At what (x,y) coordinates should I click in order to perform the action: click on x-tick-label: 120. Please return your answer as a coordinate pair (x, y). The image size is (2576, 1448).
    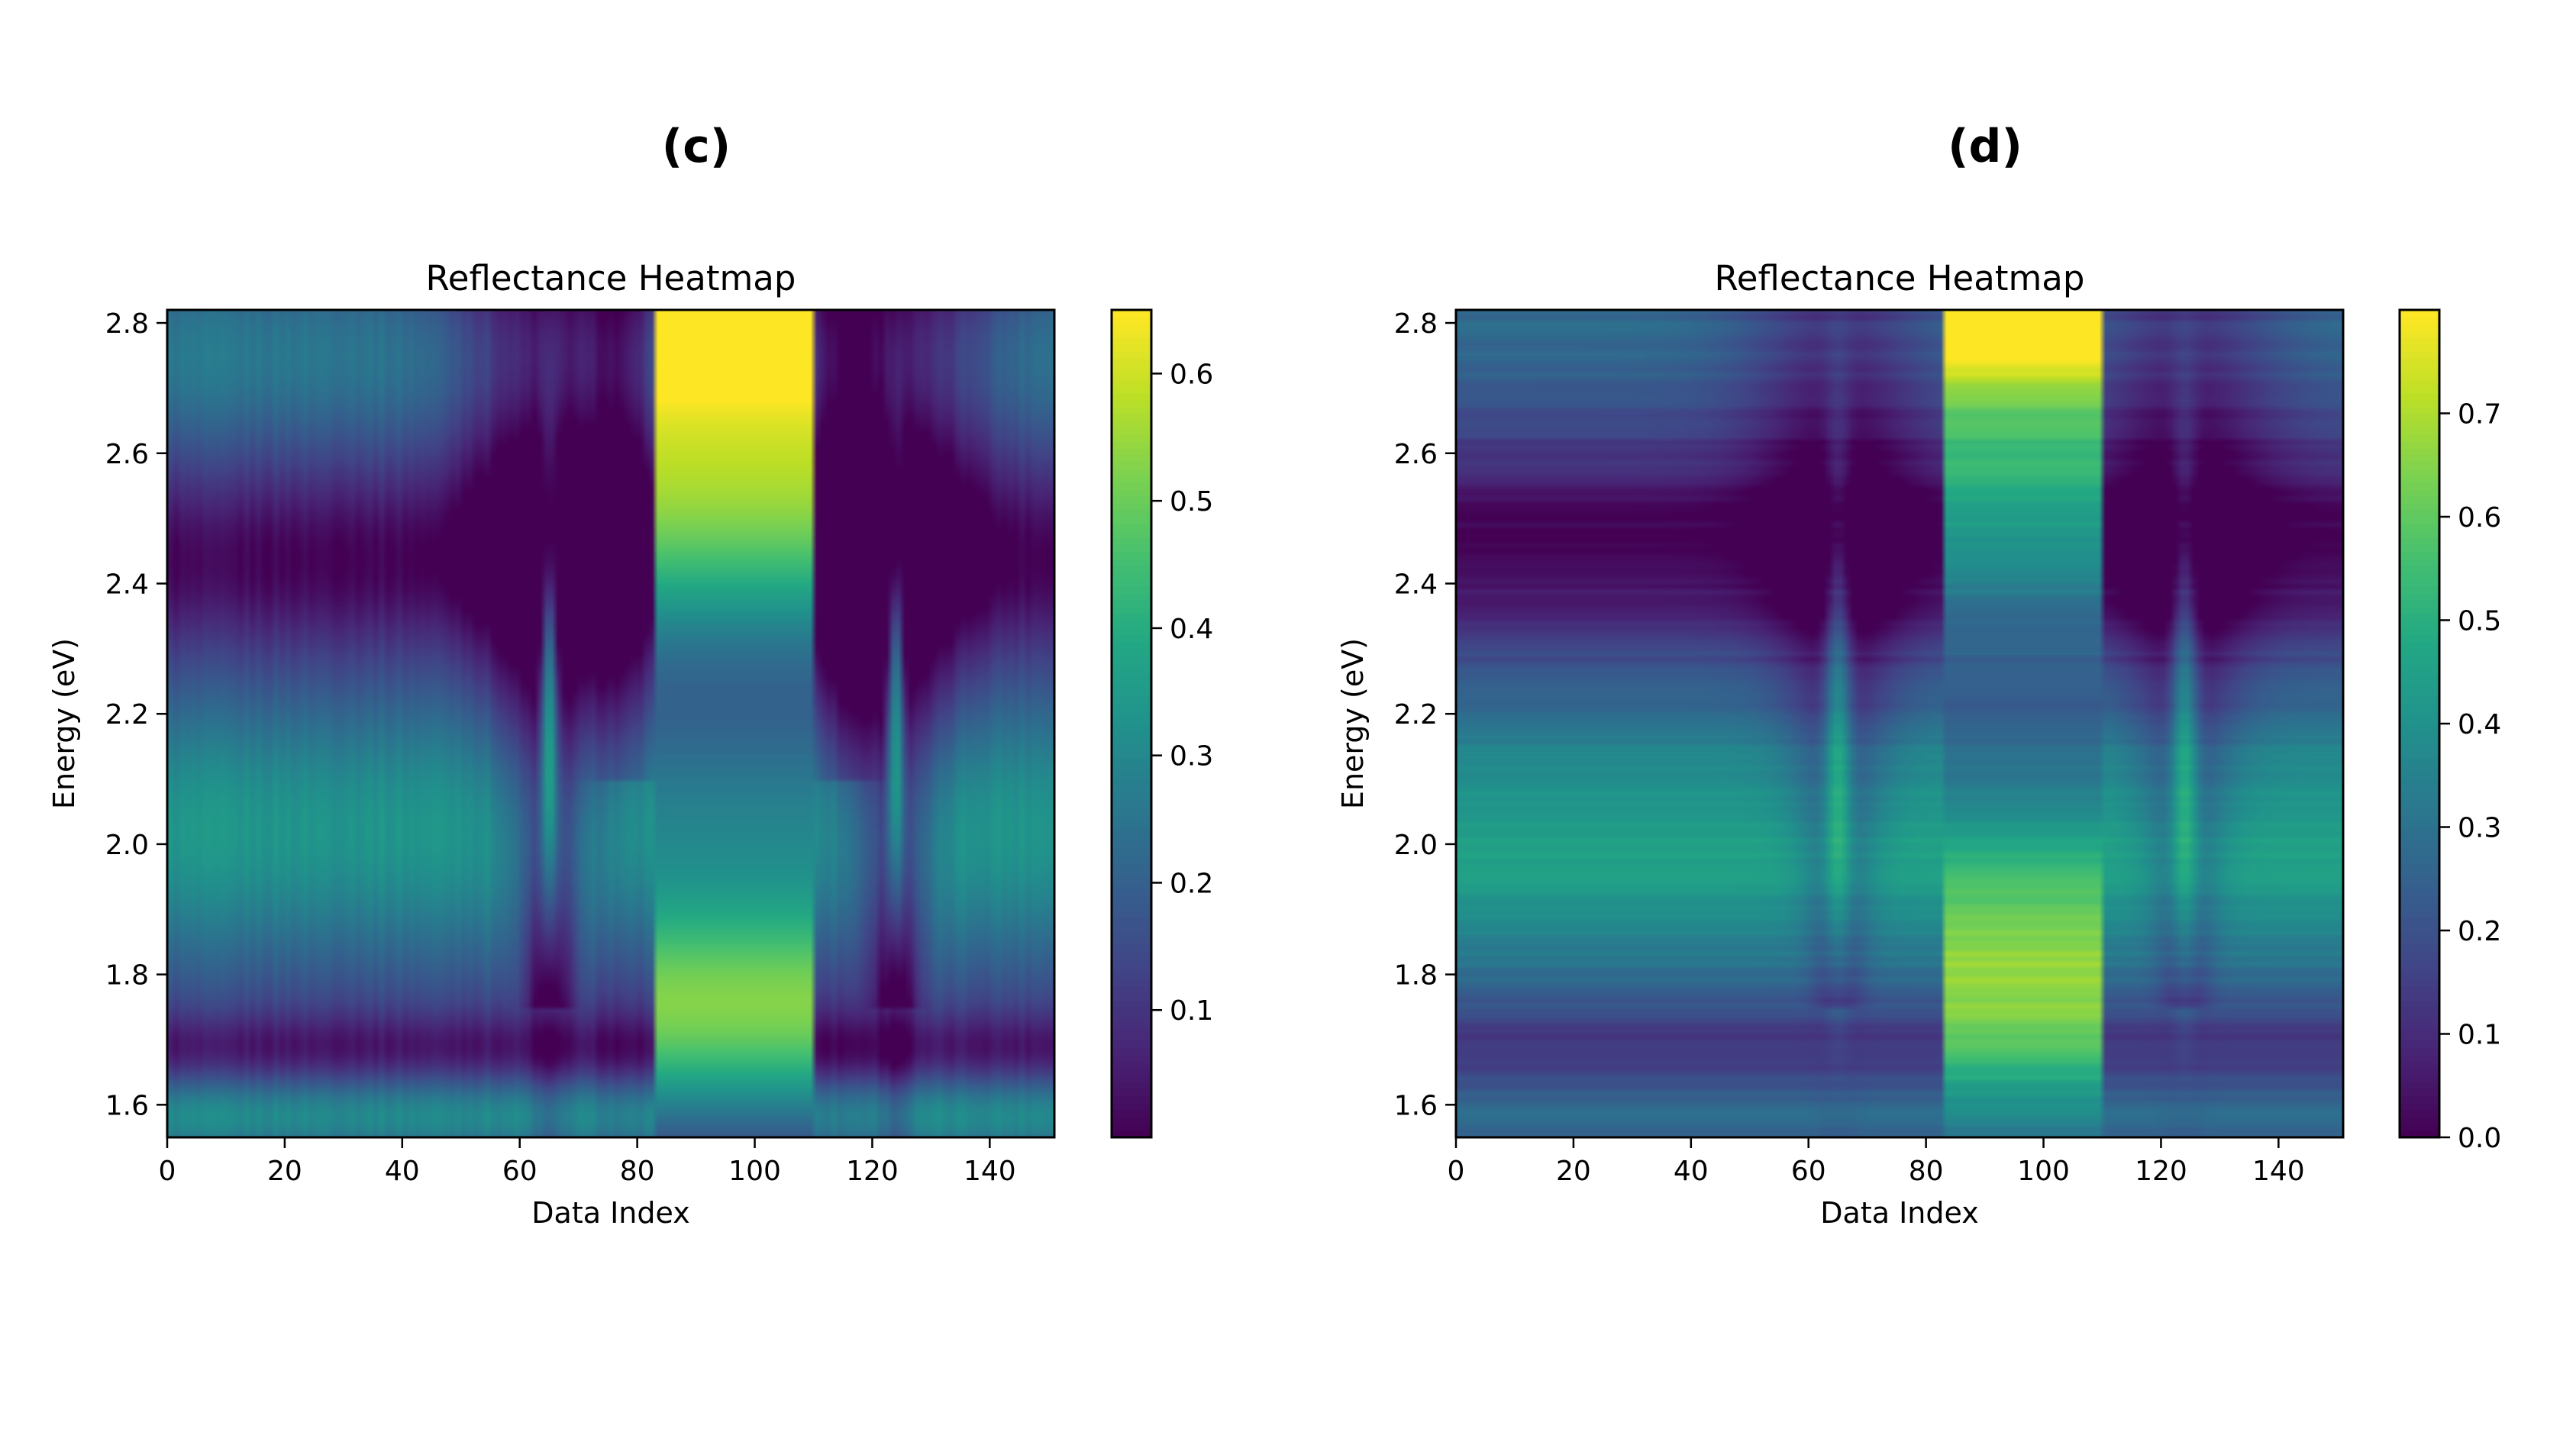
    Looking at the image, I should click on (2161, 1172).